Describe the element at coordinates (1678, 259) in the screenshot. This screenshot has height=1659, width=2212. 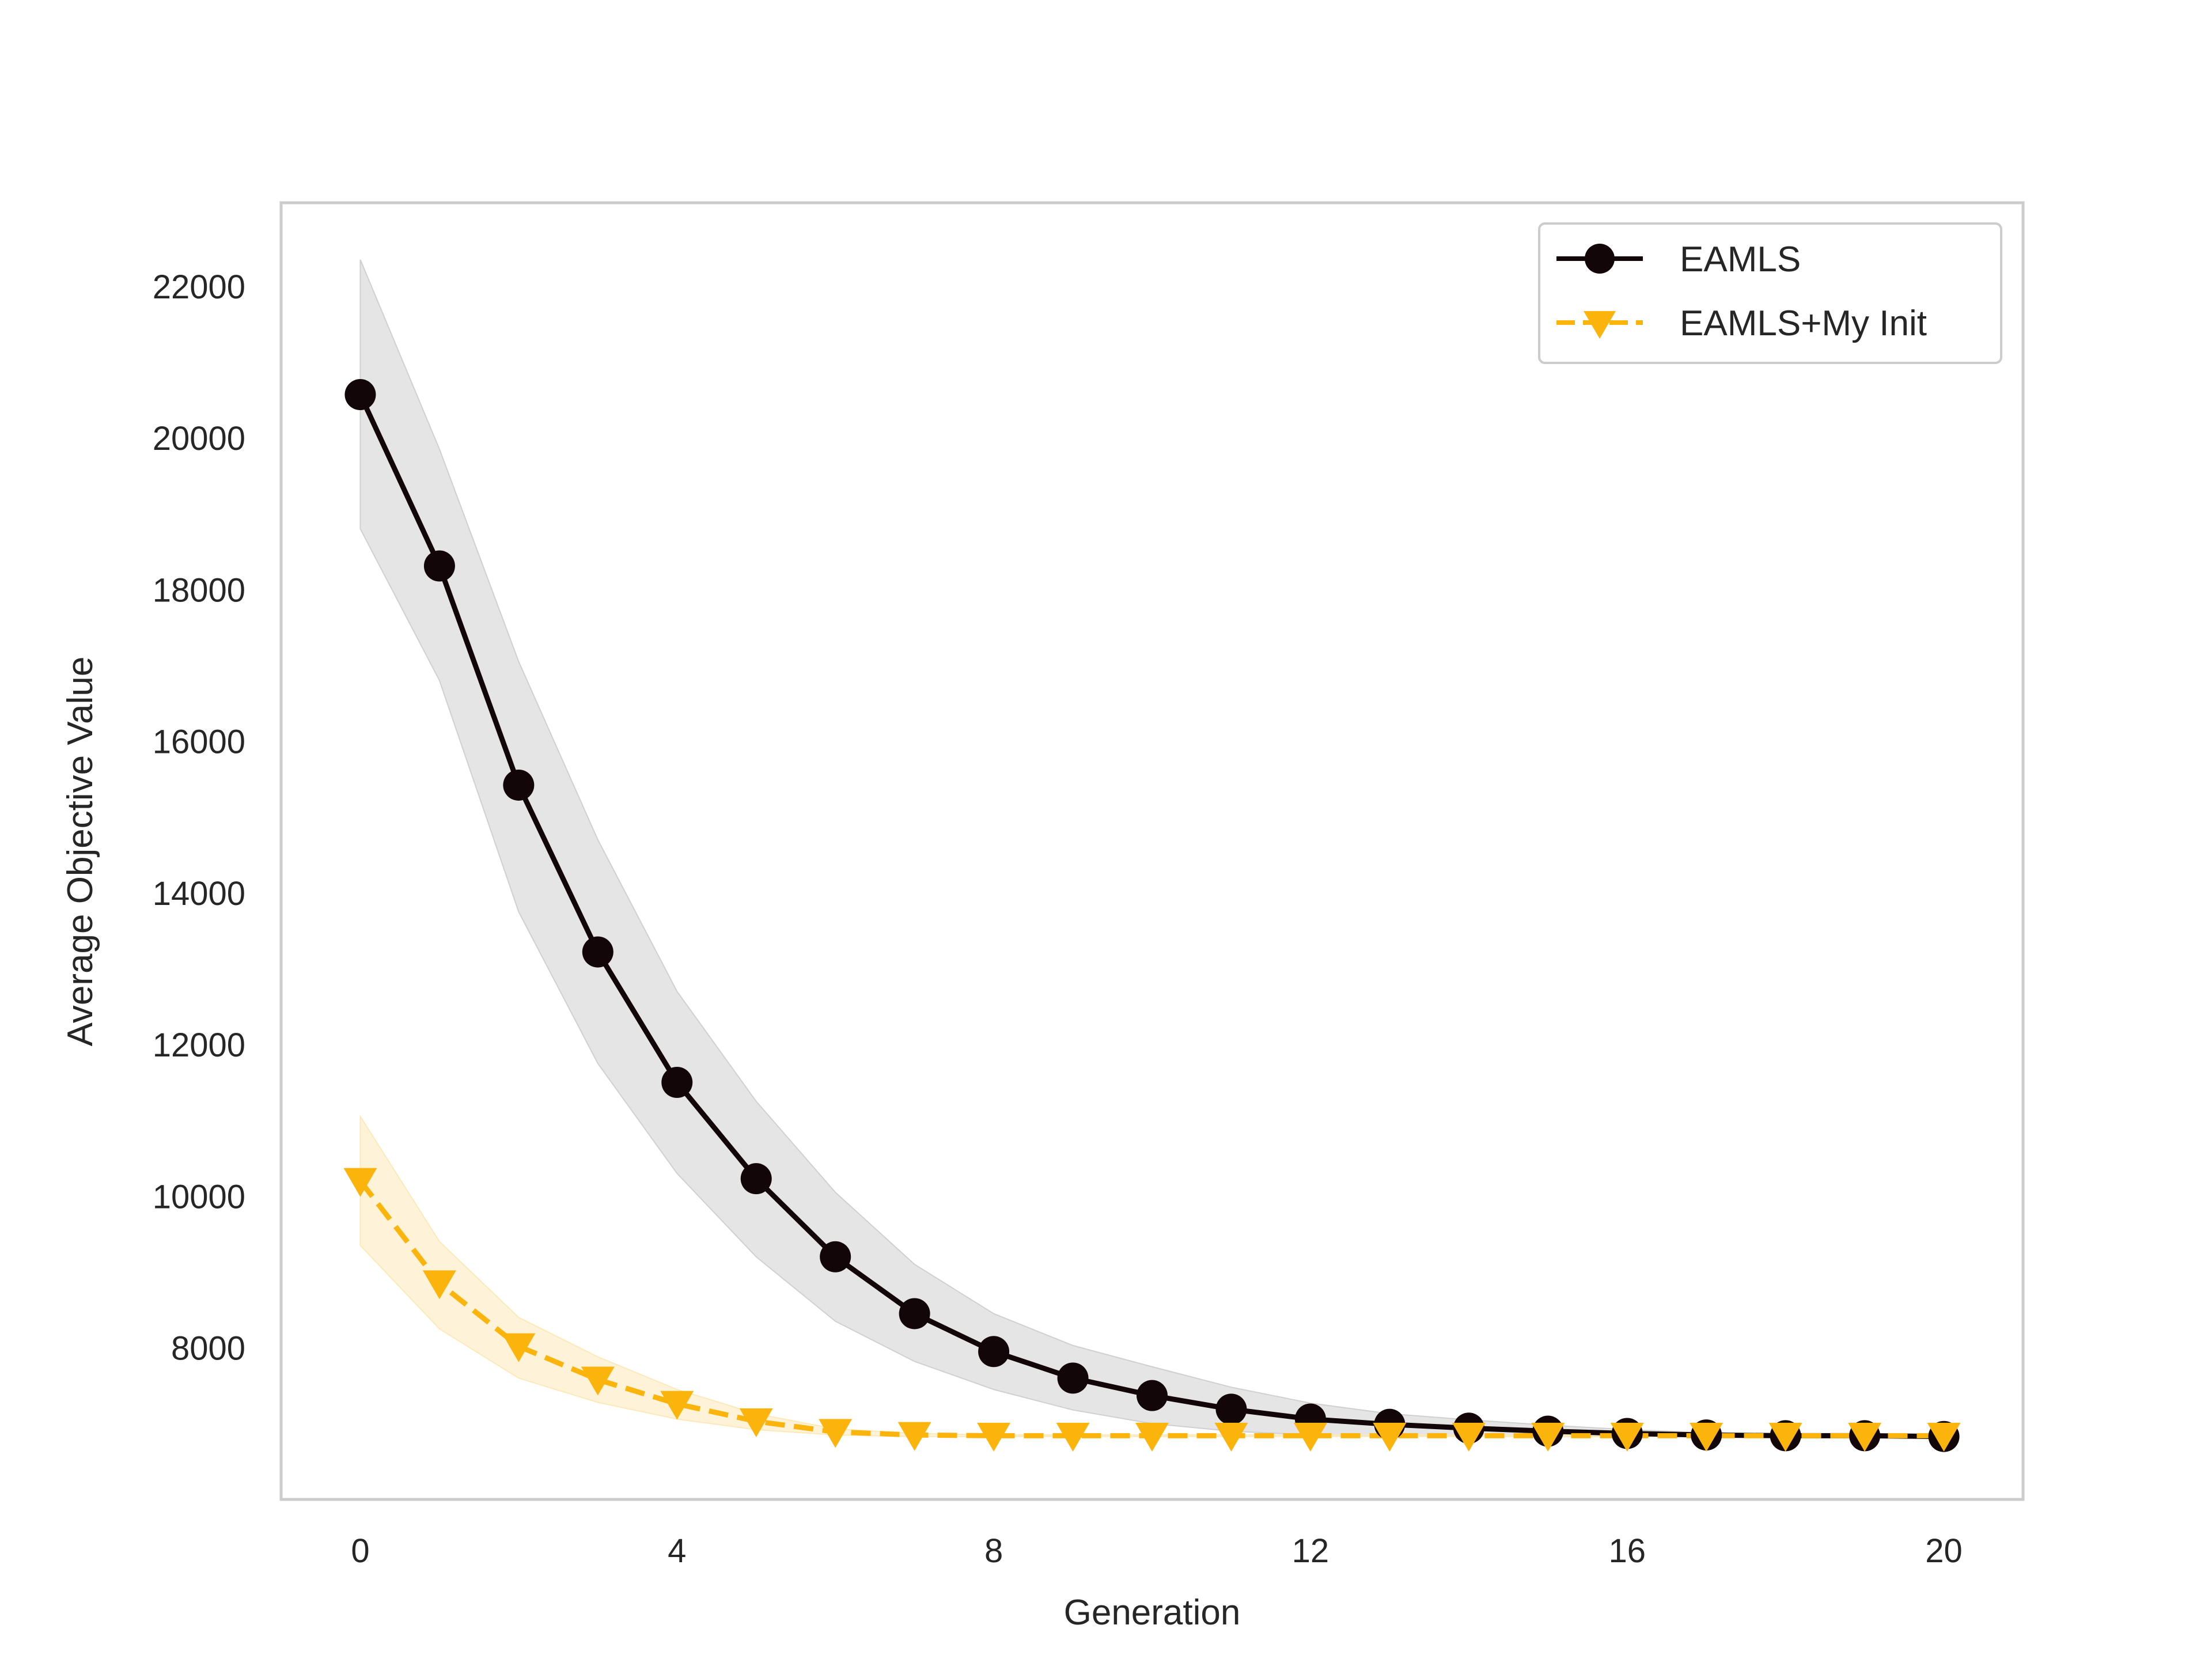
I see `legend-entry-eamls: EAMLS` at that location.